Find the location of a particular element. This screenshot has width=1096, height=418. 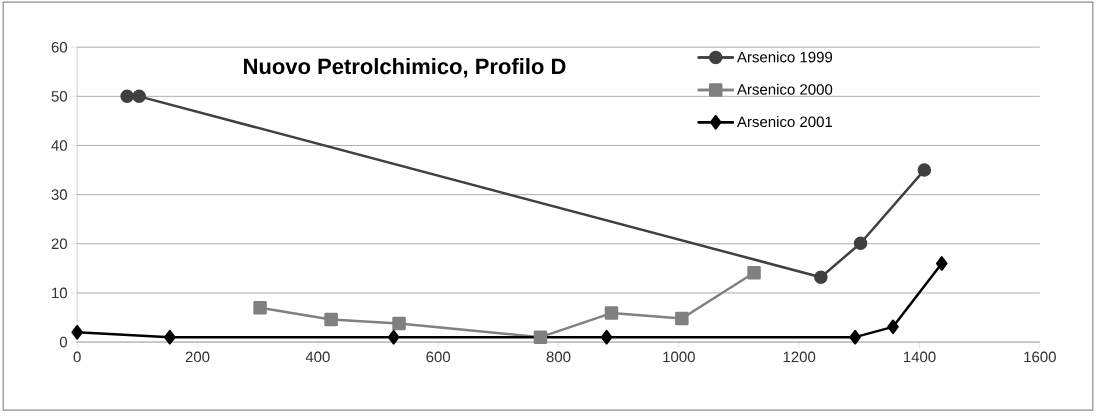

y-tick-label: 40 is located at coordinates (59, 145).